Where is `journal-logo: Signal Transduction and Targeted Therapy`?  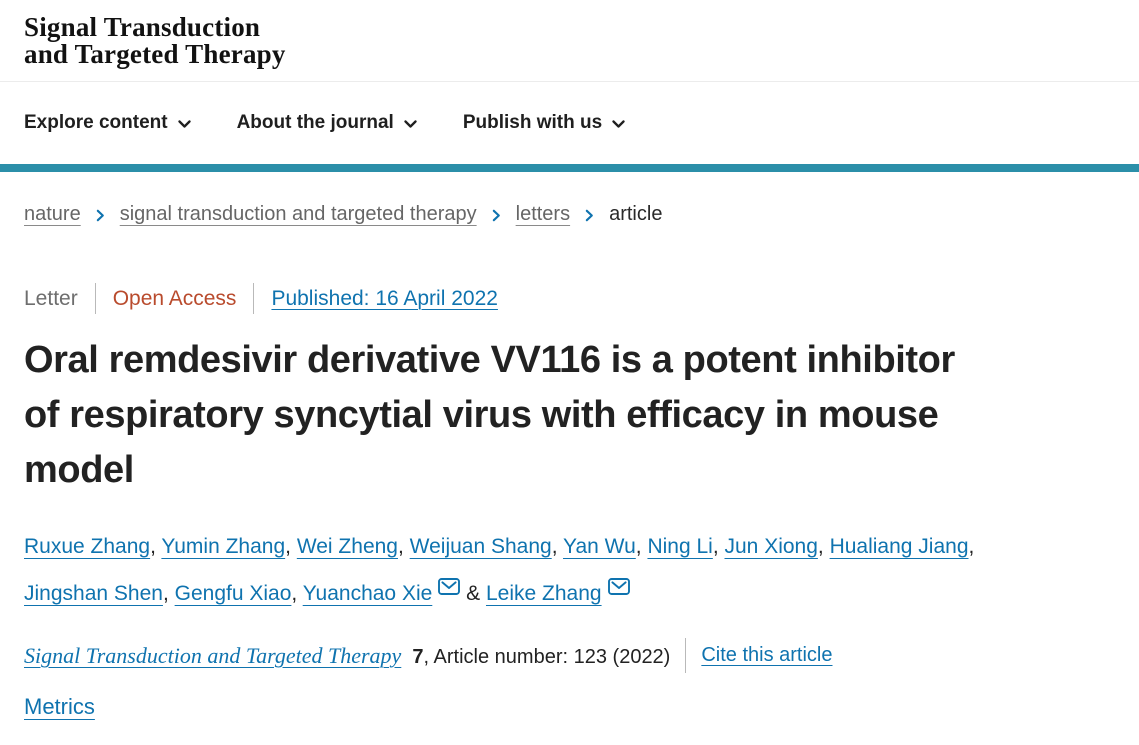 journal-logo: Signal Transduction and Targeted Therapy is located at coordinates (155, 40).